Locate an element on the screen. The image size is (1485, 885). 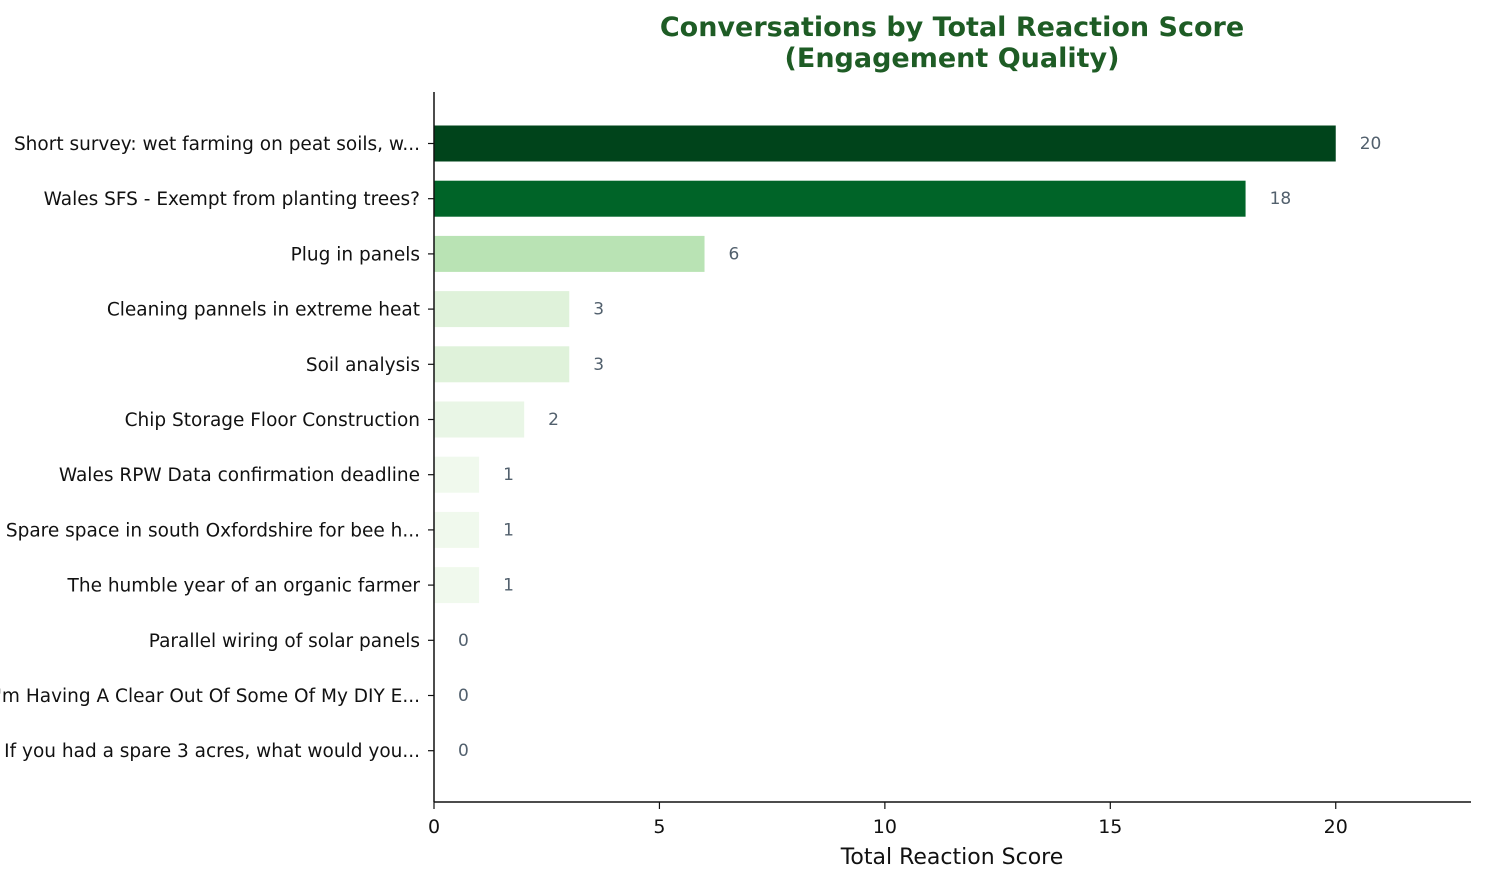
value-label: 6 is located at coordinates (734, 254).